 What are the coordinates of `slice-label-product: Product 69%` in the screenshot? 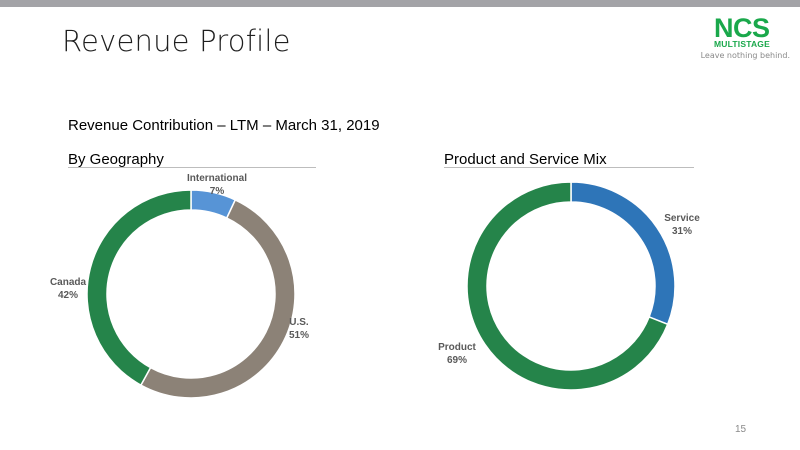 It's located at (457, 354).